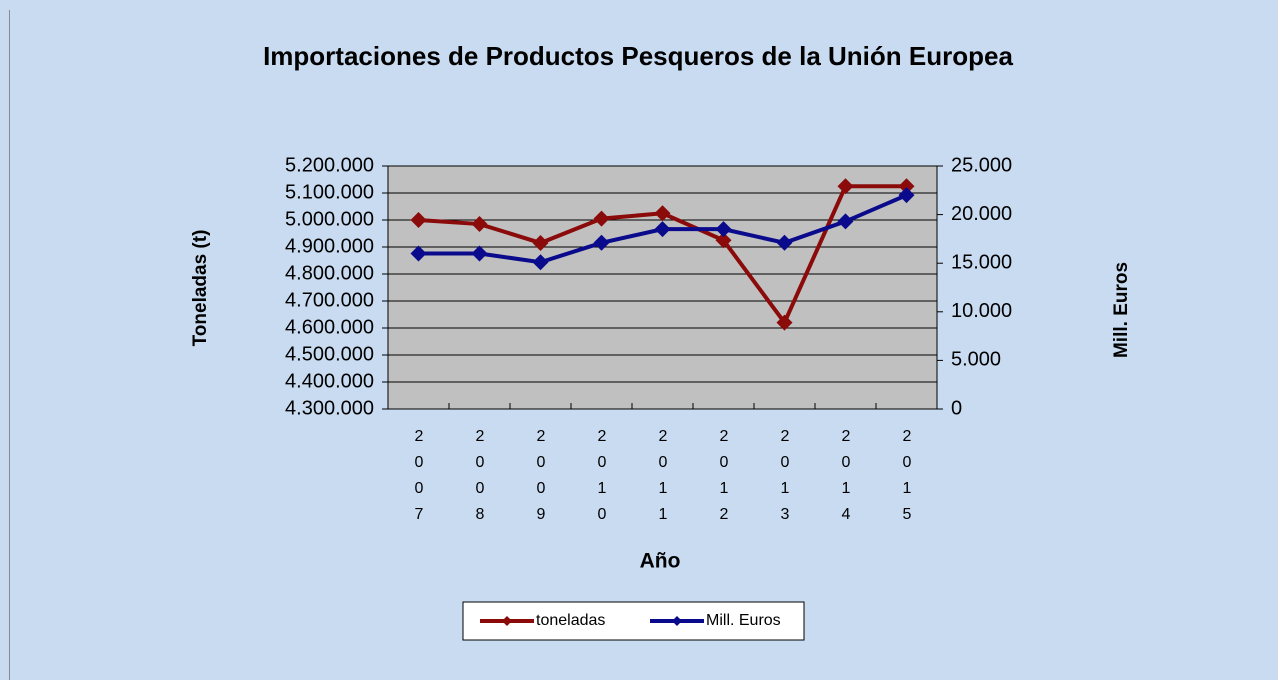 This screenshot has height=680, width=1278. Describe the element at coordinates (329, 273) in the screenshot. I see `y-tick-label: 4.800.000` at that location.